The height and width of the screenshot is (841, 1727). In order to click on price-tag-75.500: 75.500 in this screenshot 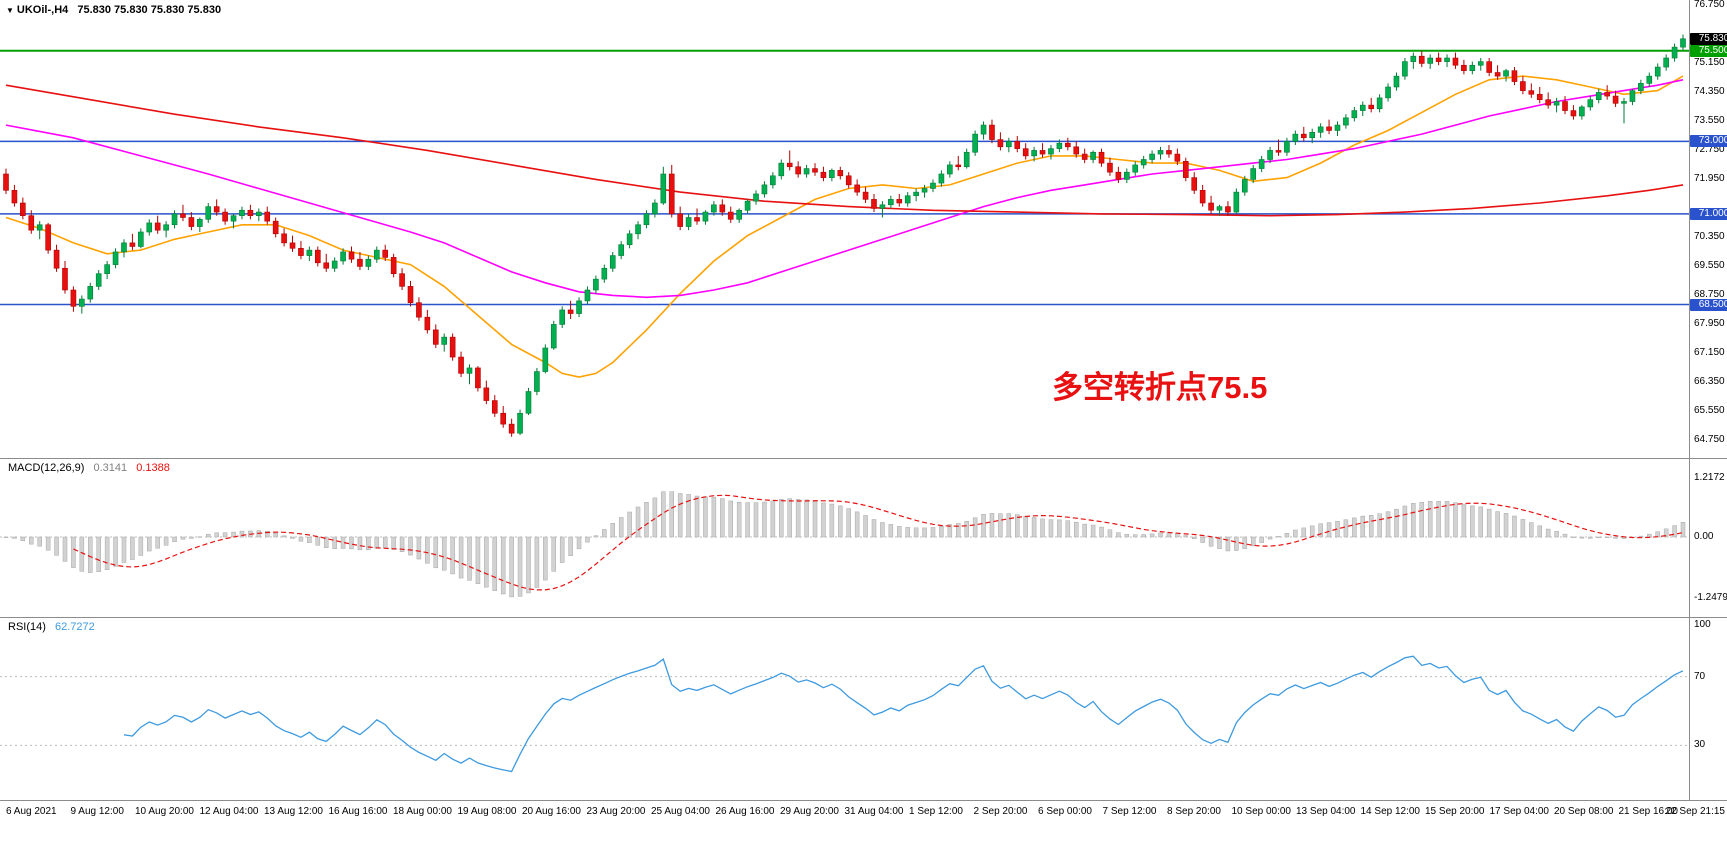, I will do `click(1708, 50)`.